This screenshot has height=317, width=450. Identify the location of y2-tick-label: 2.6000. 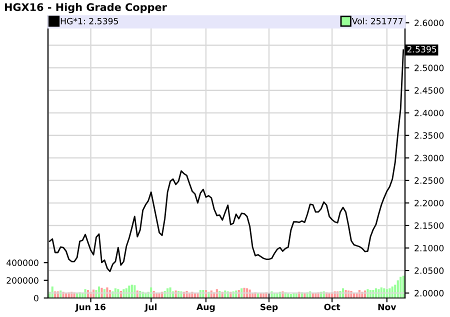
(429, 23).